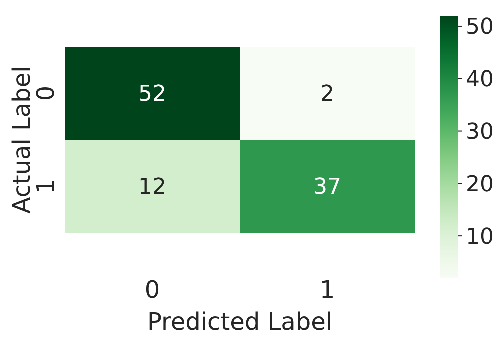  Describe the element at coordinates (152, 95) in the screenshot. I see `data-label: 52` at that location.